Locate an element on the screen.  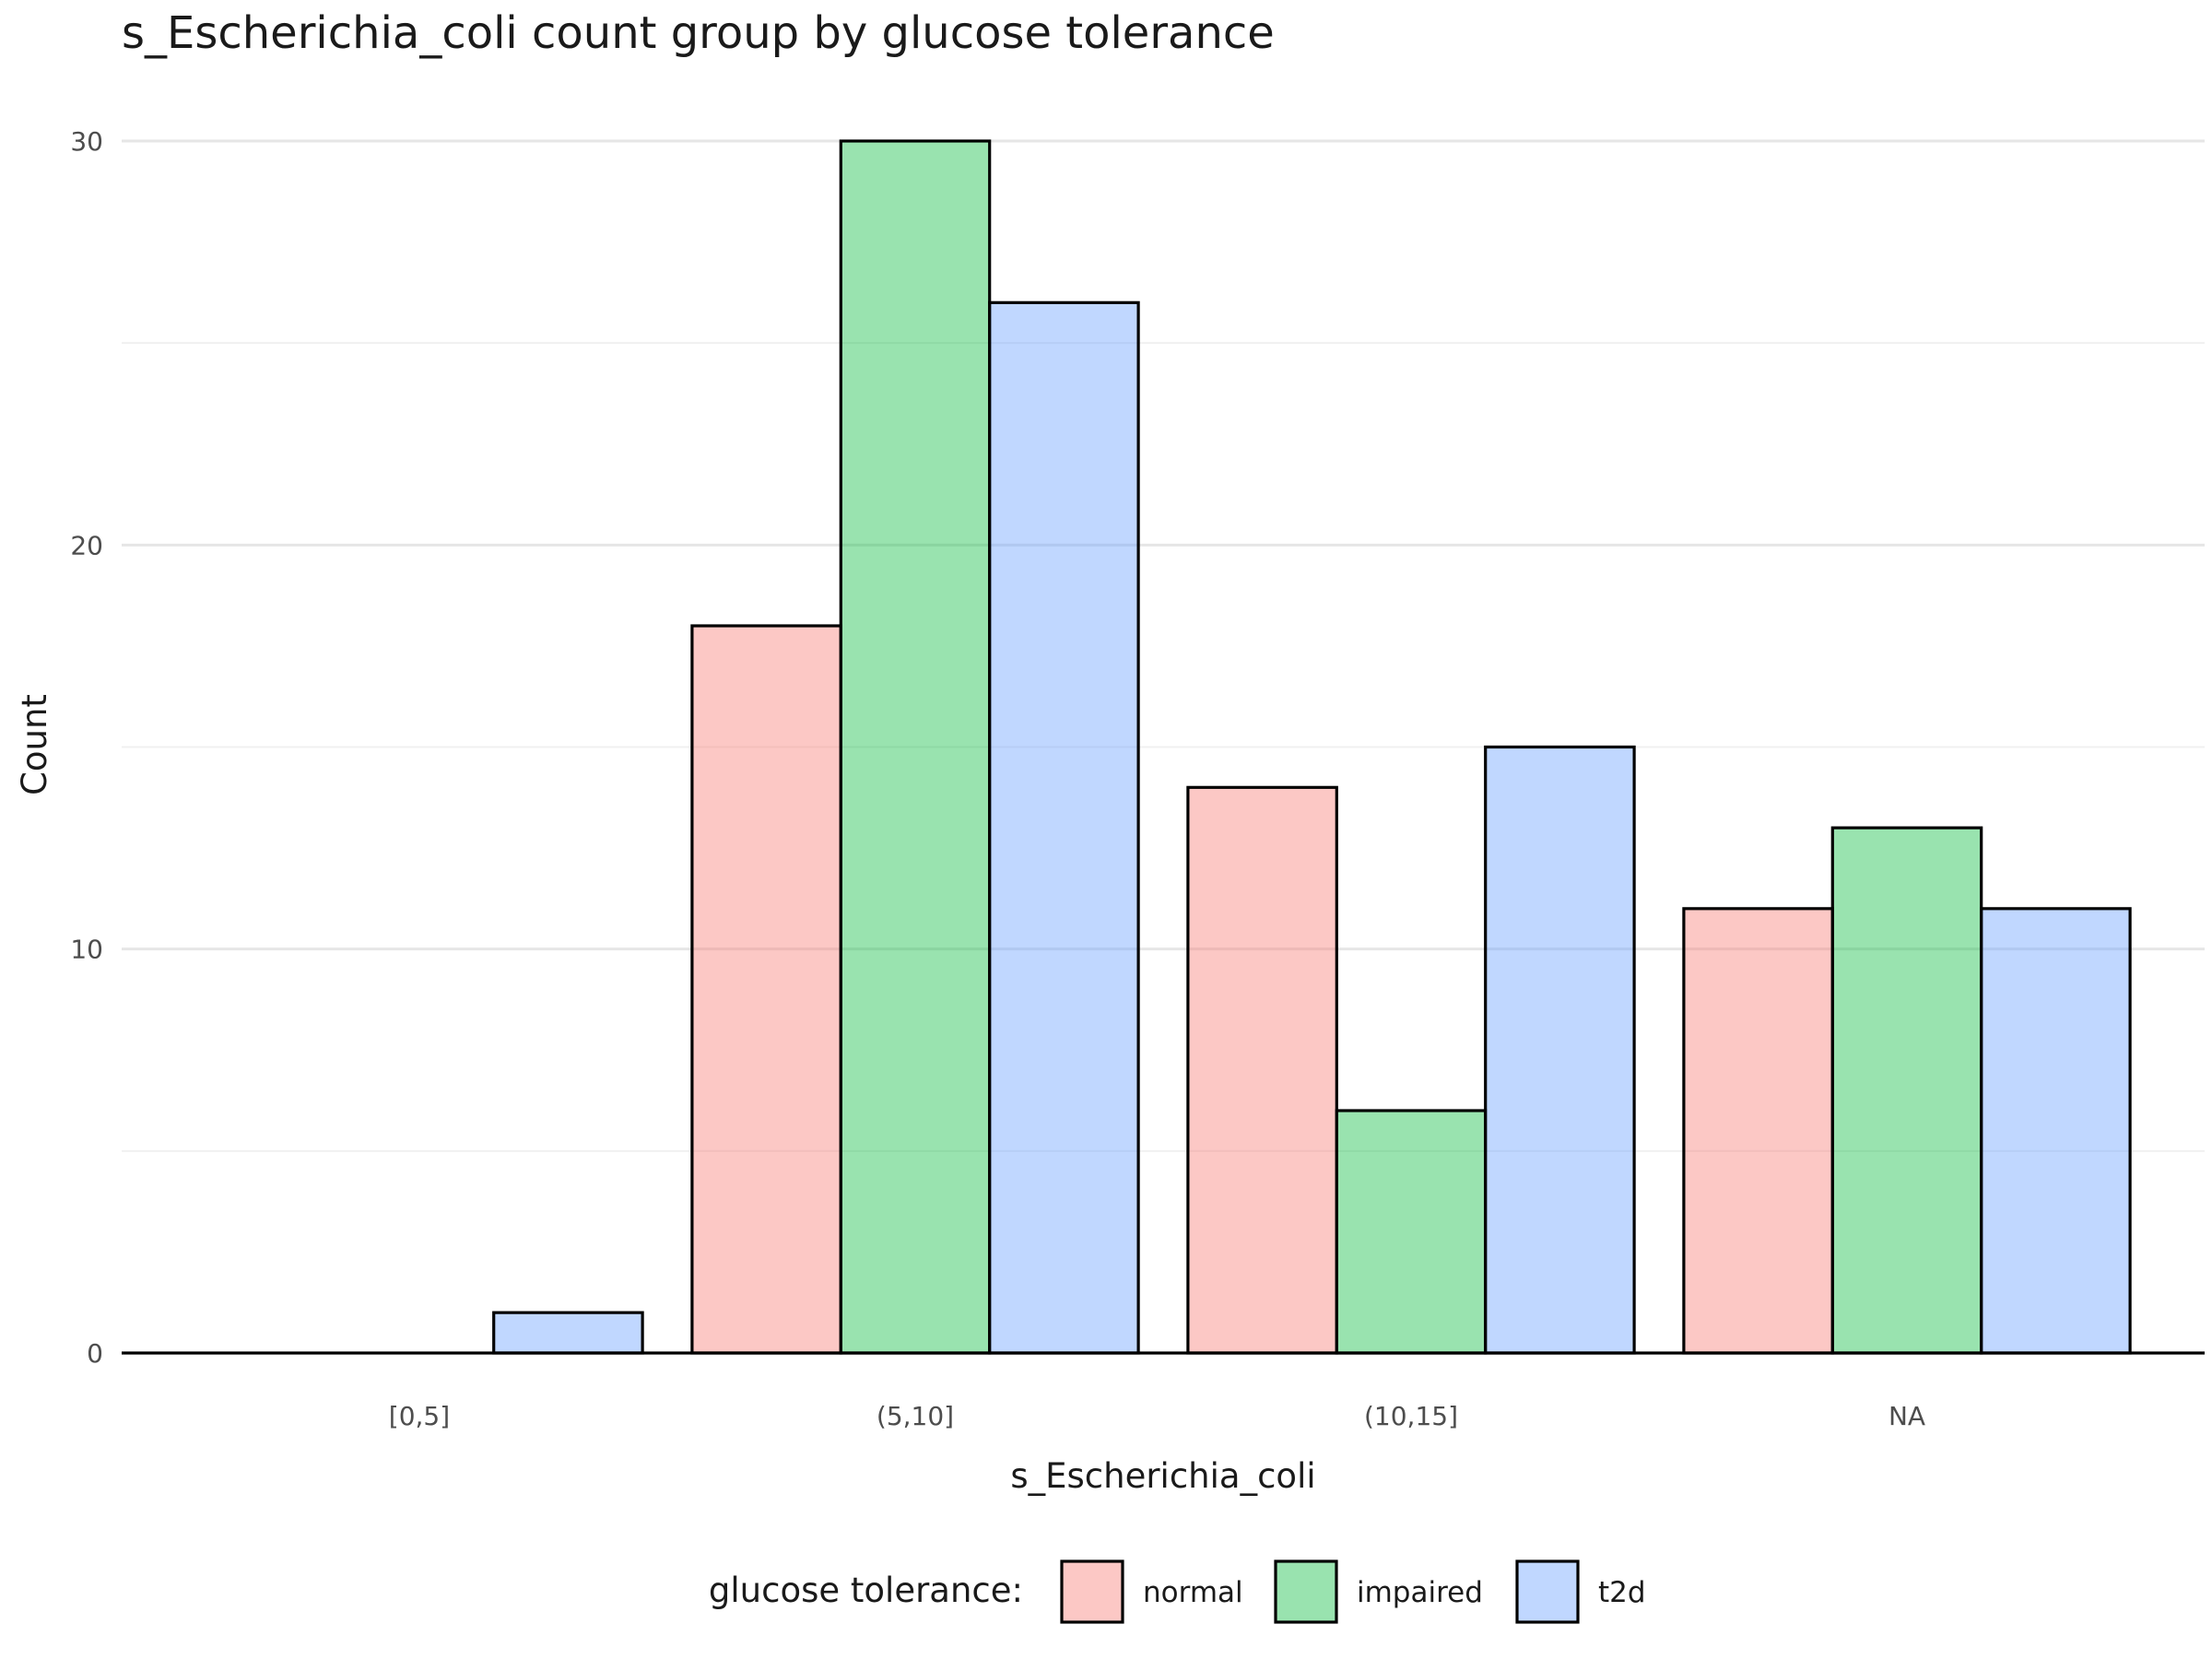
legend-title: glucose tolerance: is located at coordinates (866, 1590).